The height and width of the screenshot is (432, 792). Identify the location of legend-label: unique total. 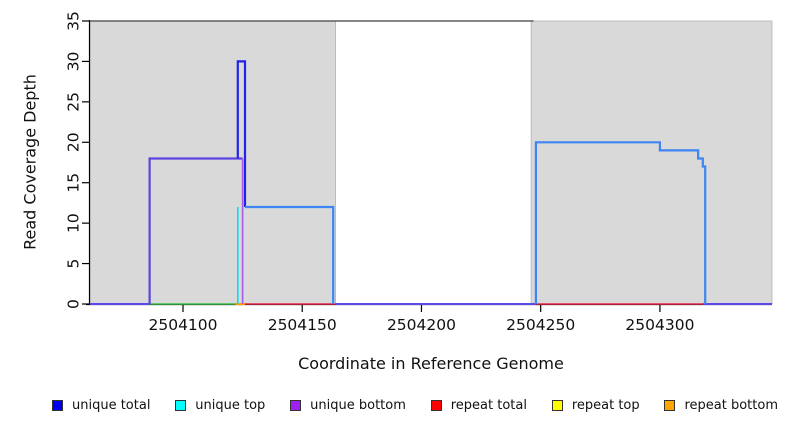
(111, 405).